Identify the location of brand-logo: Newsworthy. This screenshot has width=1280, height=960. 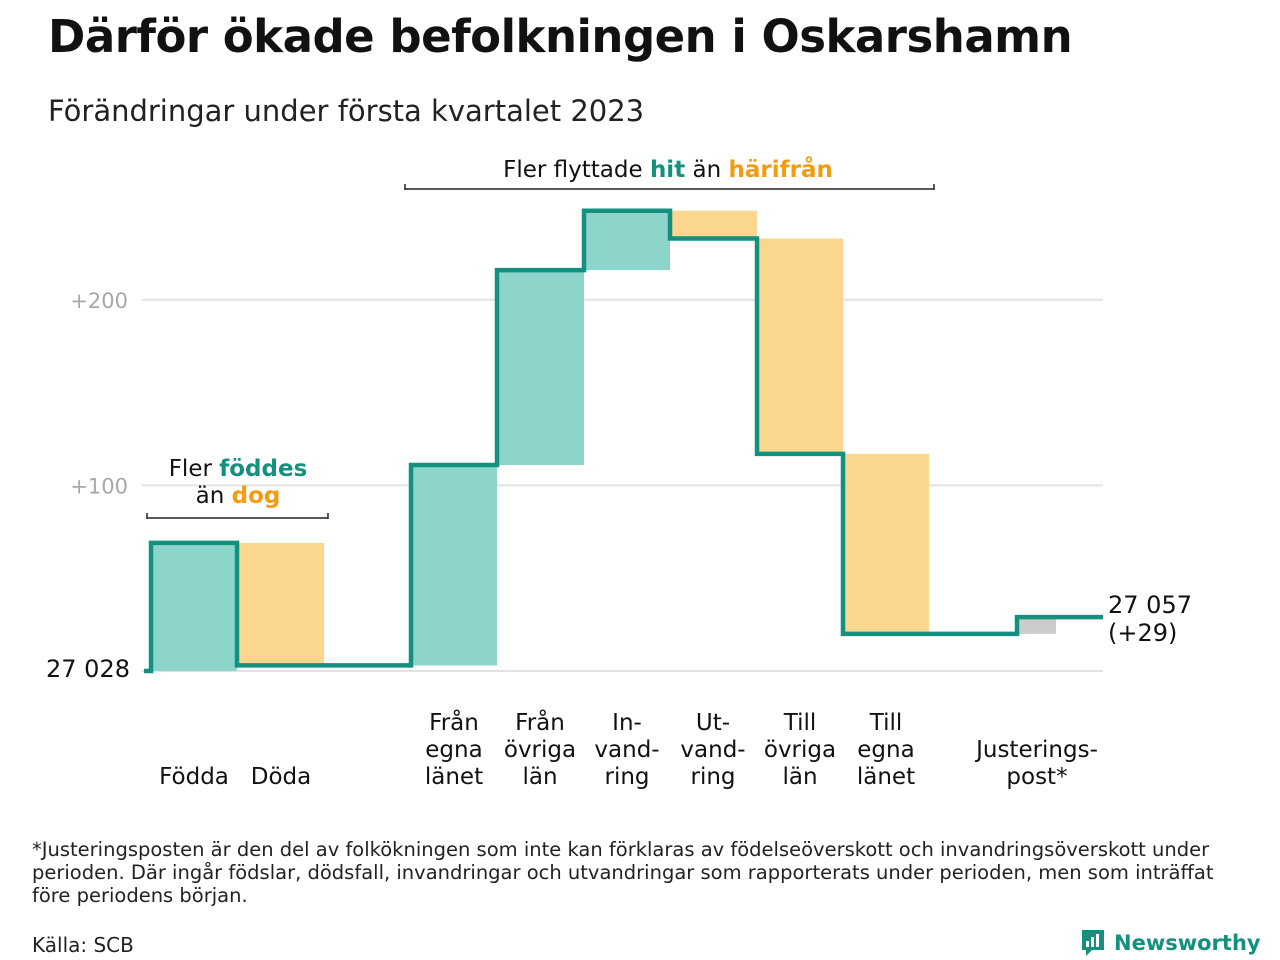
(1170, 943).